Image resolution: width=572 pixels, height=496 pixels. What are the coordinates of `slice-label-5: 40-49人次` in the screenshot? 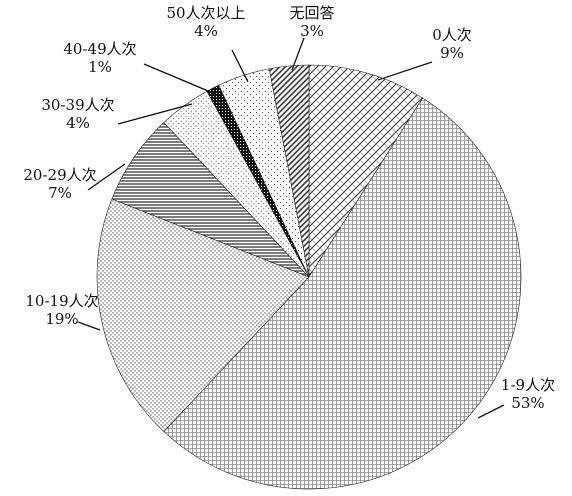 It's located at (99, 49).